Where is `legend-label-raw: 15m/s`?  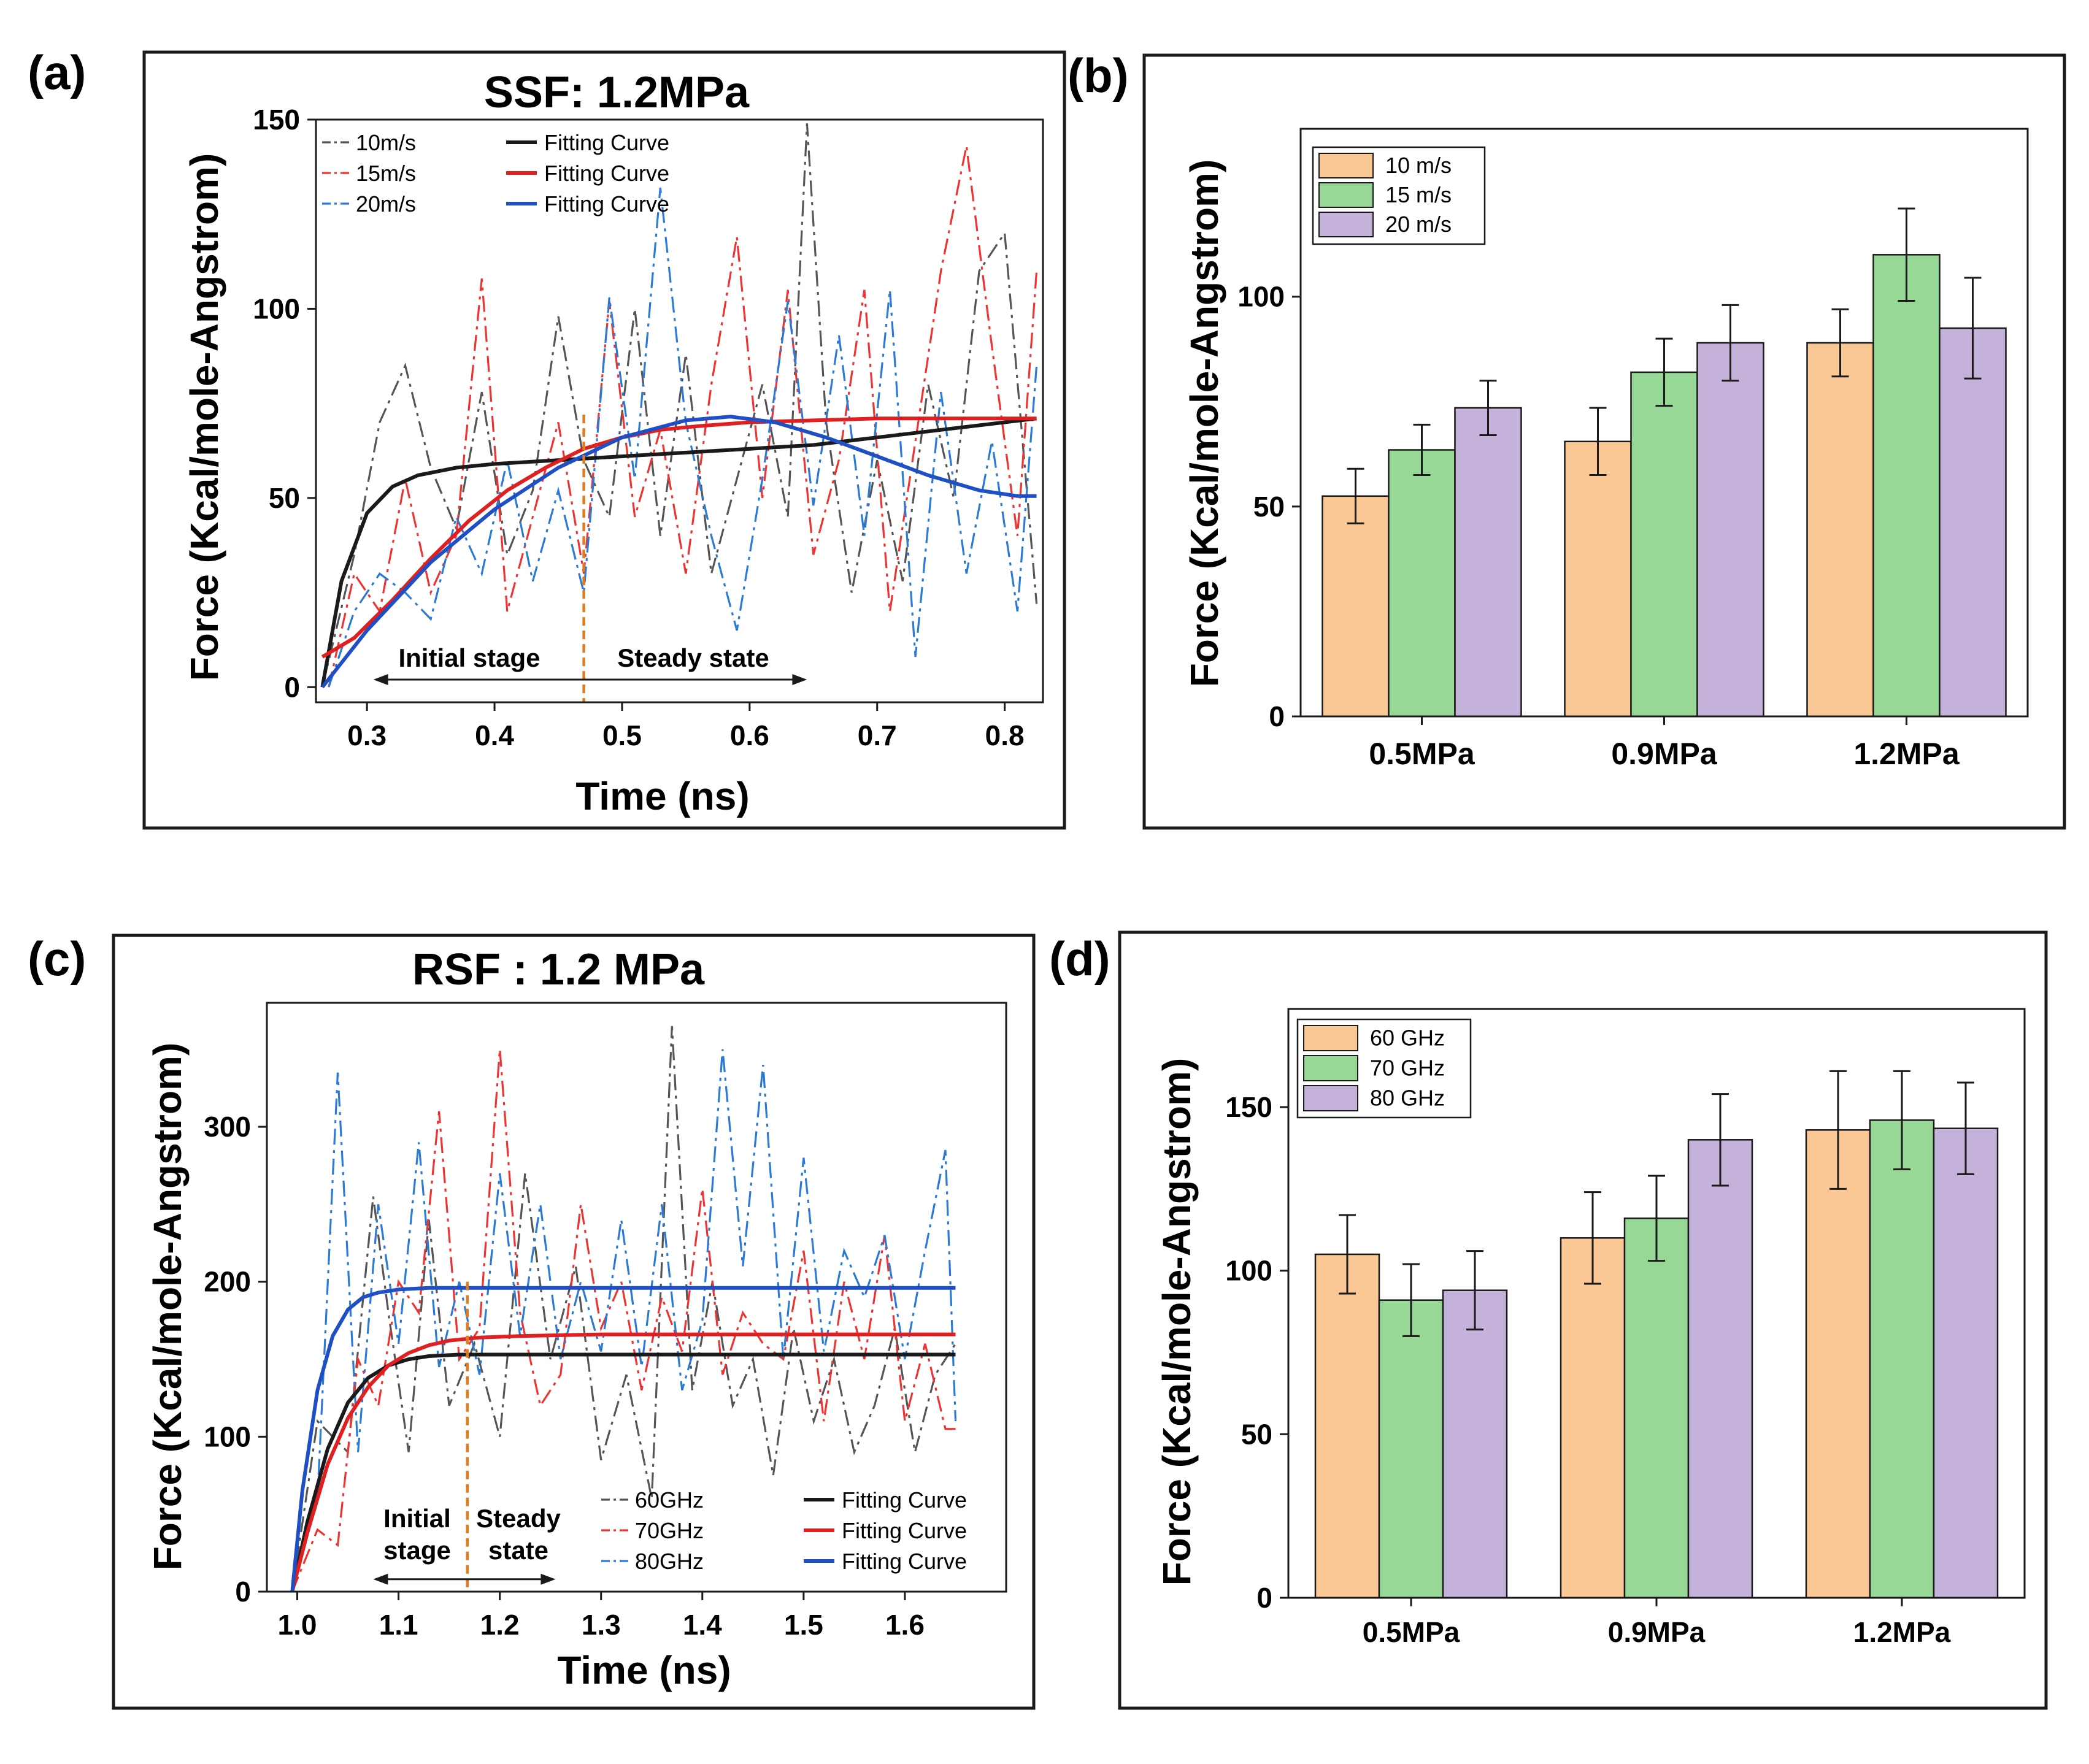 legend-label-raw: 15m/s is located at coordinates (386, 174).